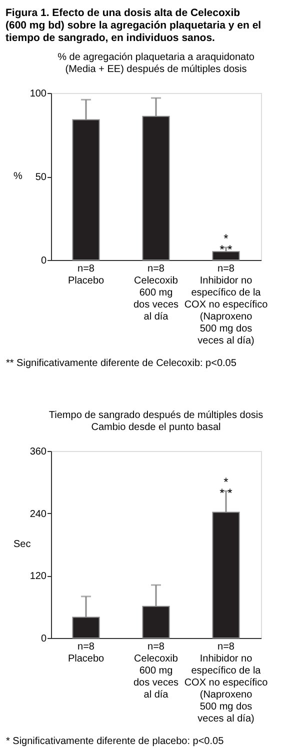 The image size is (281, 755). Describe the element at coordinates (22, 544) in the screenshot. I see `y-axis-title: Sec` at that location.